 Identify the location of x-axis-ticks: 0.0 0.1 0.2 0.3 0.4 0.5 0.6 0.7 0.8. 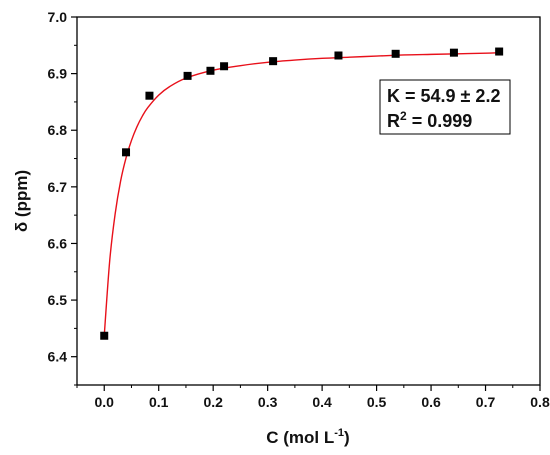
(313, 397).